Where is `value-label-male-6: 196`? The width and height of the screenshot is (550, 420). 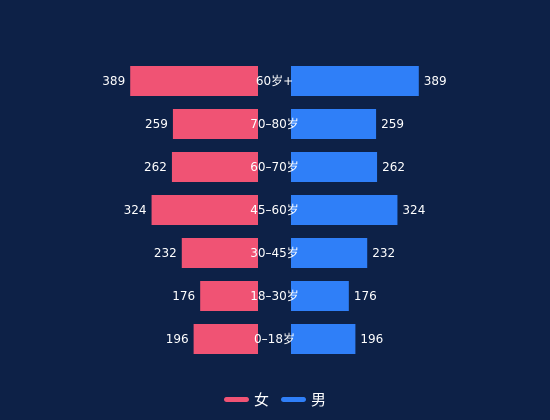
value-label-male-6: 196 is located at coordinates (371, 339).